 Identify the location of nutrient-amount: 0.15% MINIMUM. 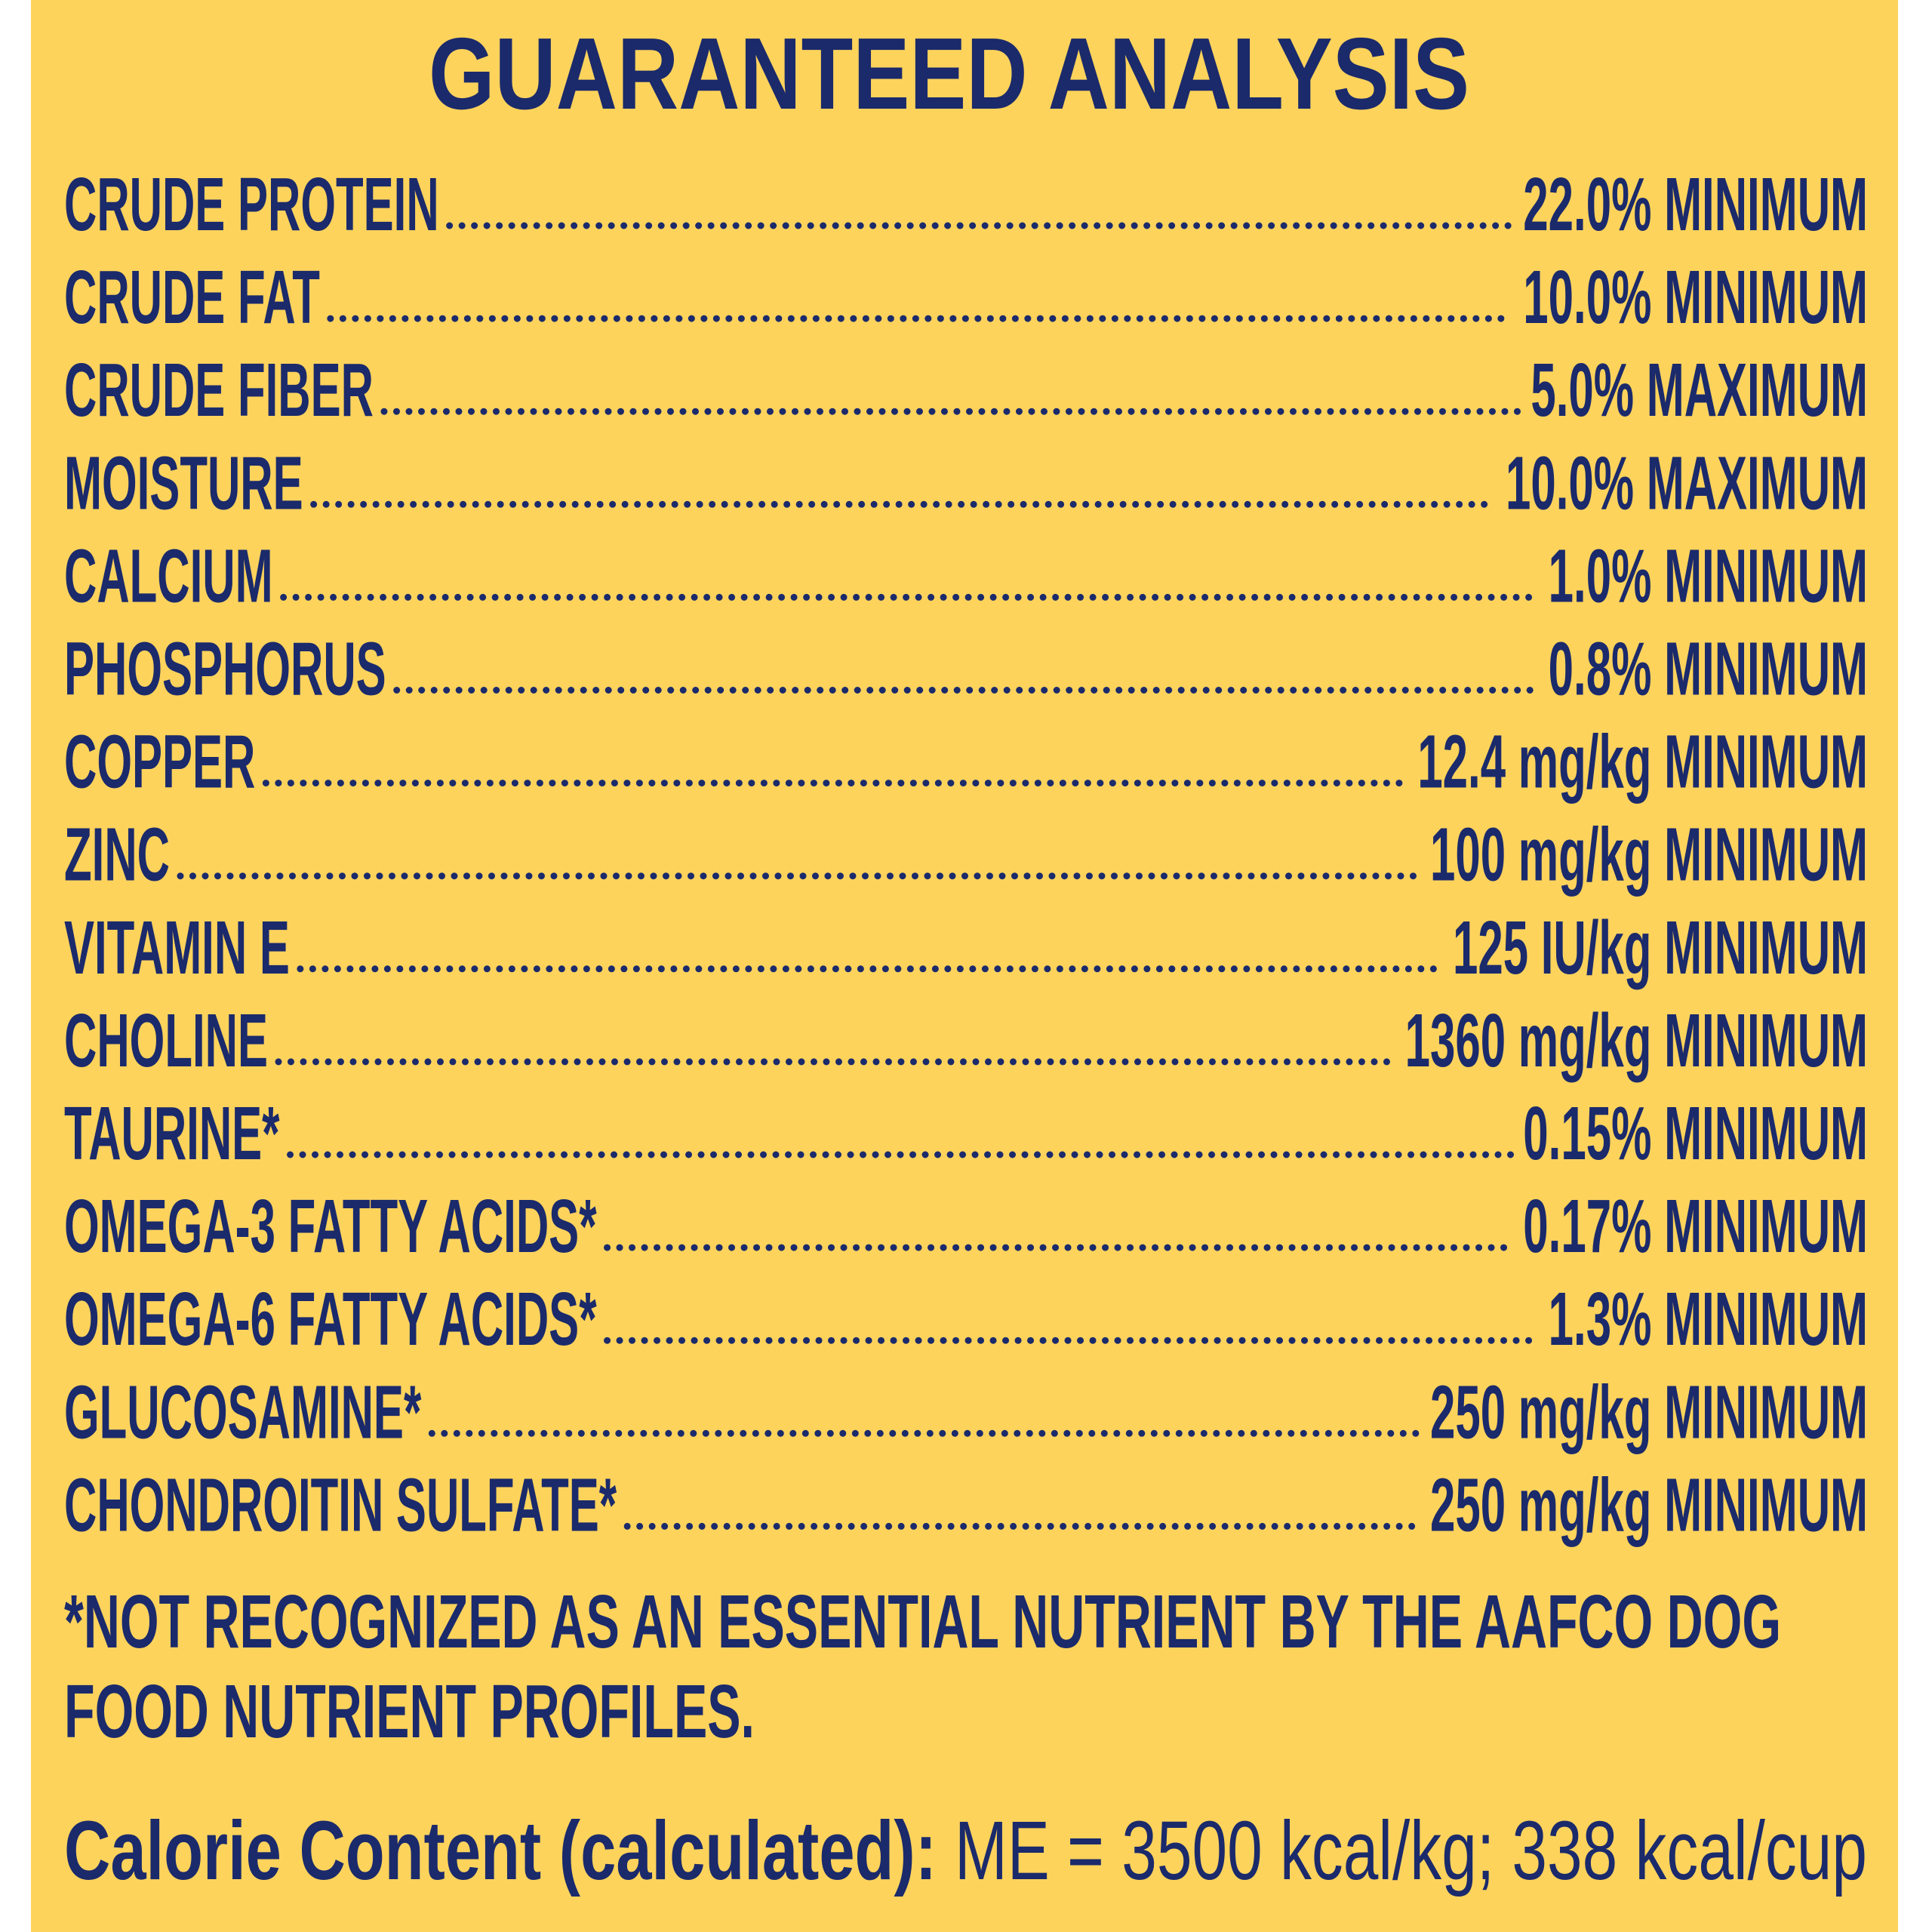
(1695, 1133).